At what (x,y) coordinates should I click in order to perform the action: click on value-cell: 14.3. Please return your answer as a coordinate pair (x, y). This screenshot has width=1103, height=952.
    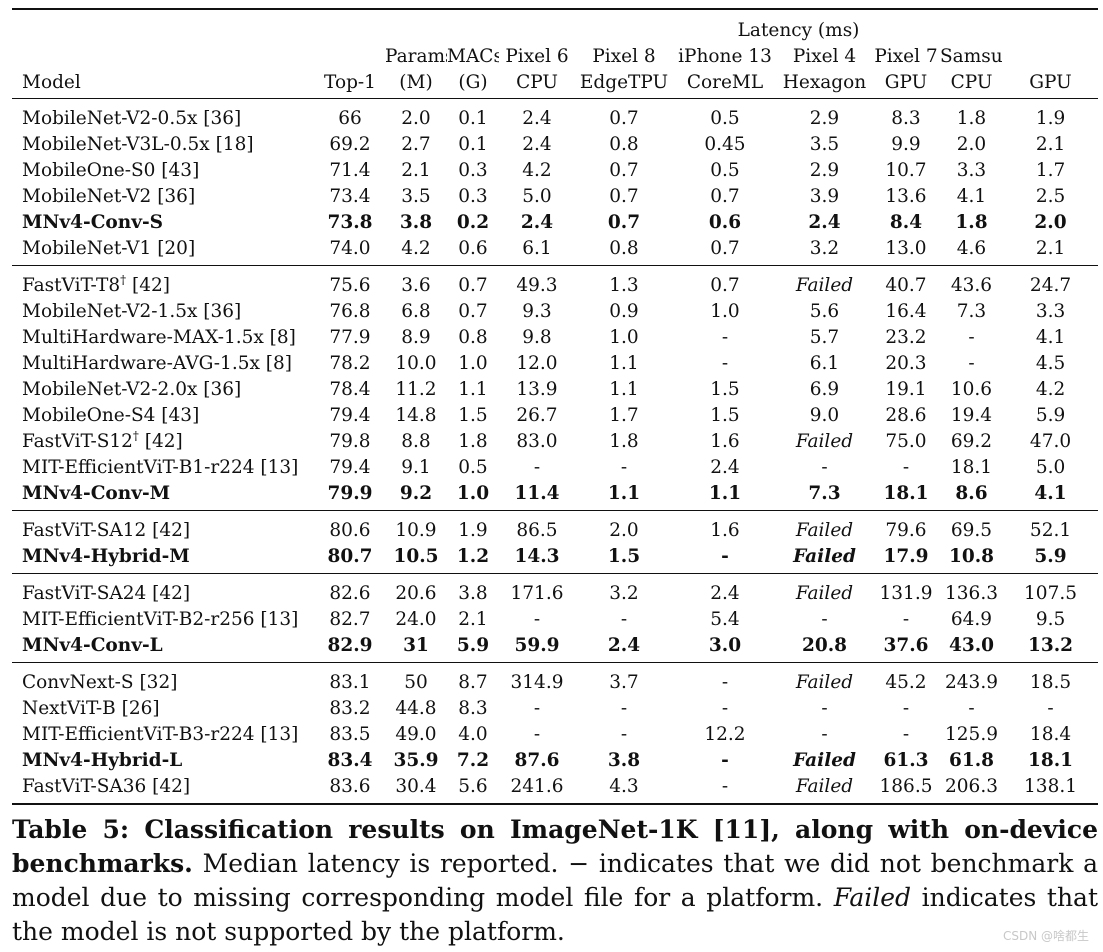
    Looking at the image, I should click on (537, 556).